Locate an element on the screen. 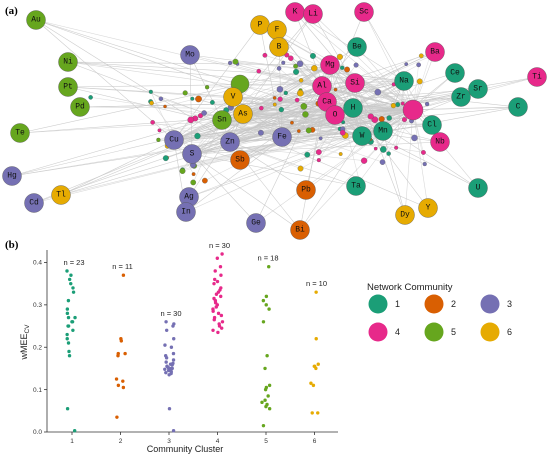 This screenshot has width=550, height=458. y-tick-label: 0.0 is located at coordinates (37, 432).